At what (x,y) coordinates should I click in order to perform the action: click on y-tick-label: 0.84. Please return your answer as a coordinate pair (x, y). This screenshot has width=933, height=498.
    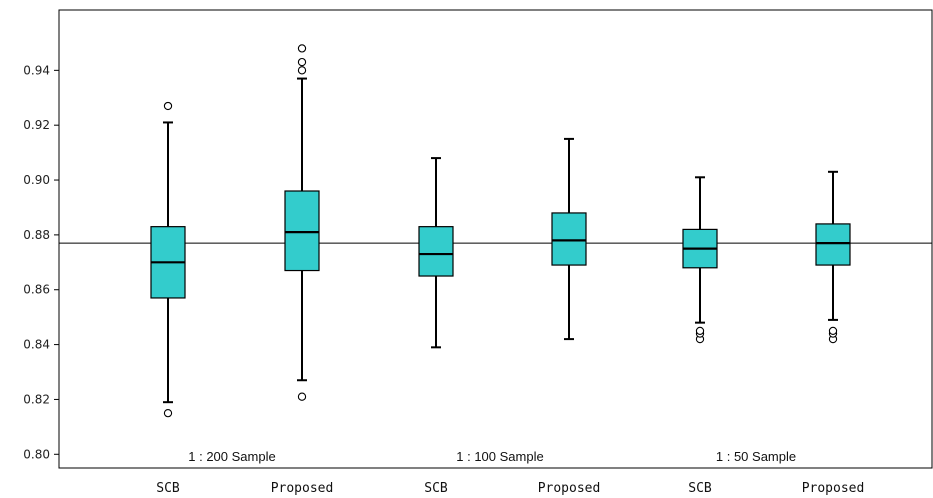
    Looking at the image, I should click on (36, 345).